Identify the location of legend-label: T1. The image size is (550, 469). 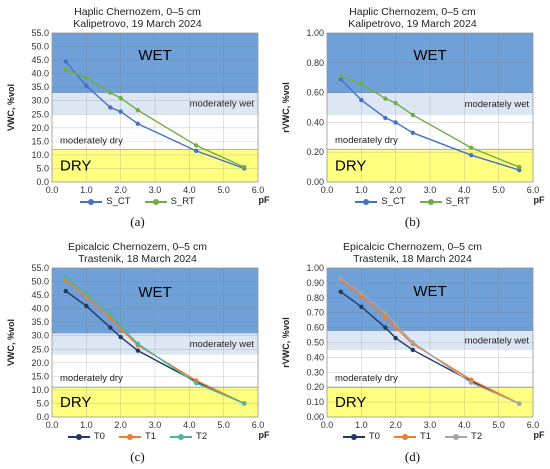
(425, 436).